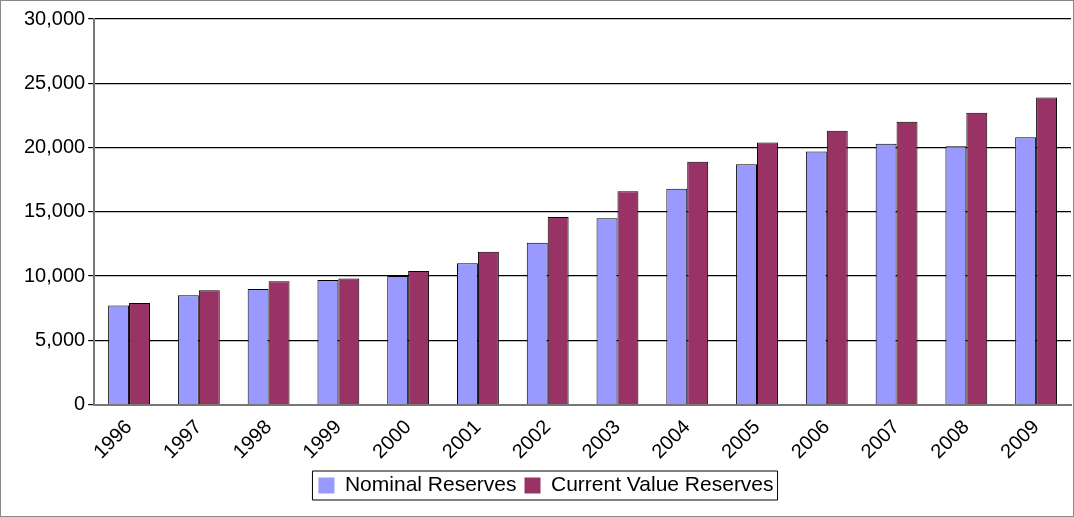 The height and width of the screenshot is (517, 1074). What do you see at coordinates (80, 403) in the screenshot?
I see `y-tick-label: 0` at bounding box center [80, 403].